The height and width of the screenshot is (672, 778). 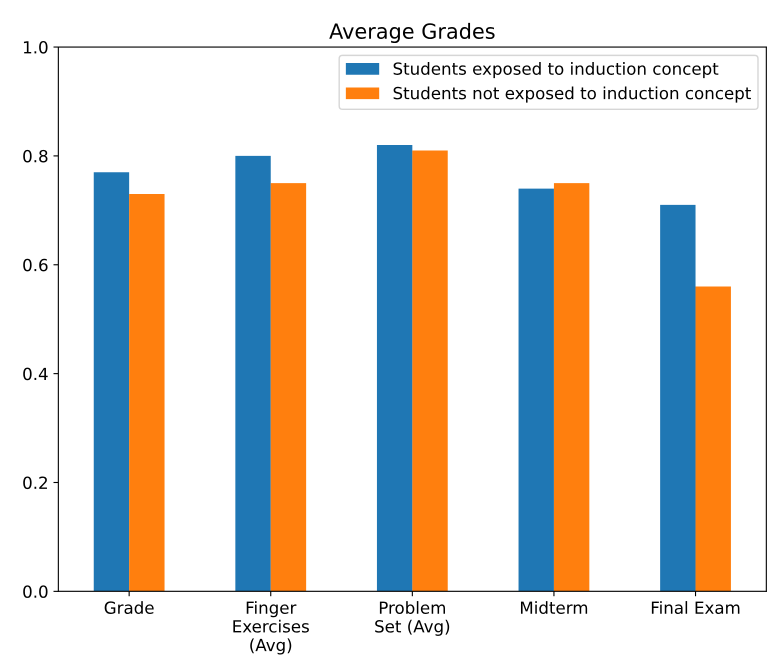 I want to click on y-tick-label: 0.8, so click(x=35, y=156).